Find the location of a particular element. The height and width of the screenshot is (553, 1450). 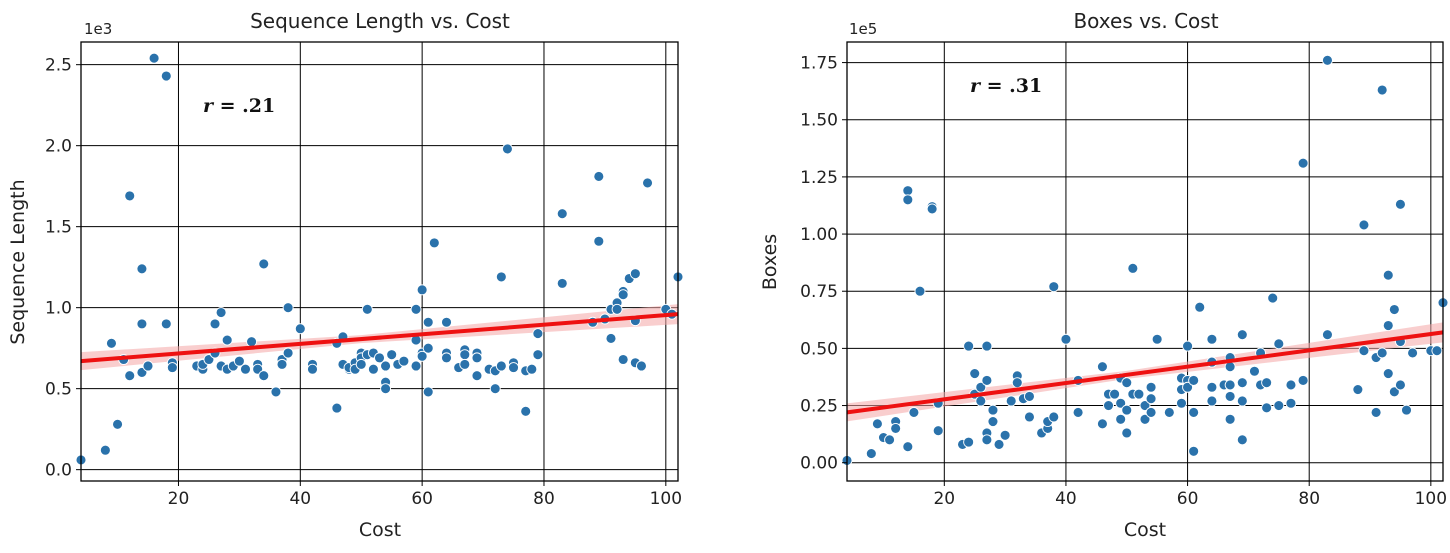

y-tick-label: 0.50 is located at coordinates (819, 349).